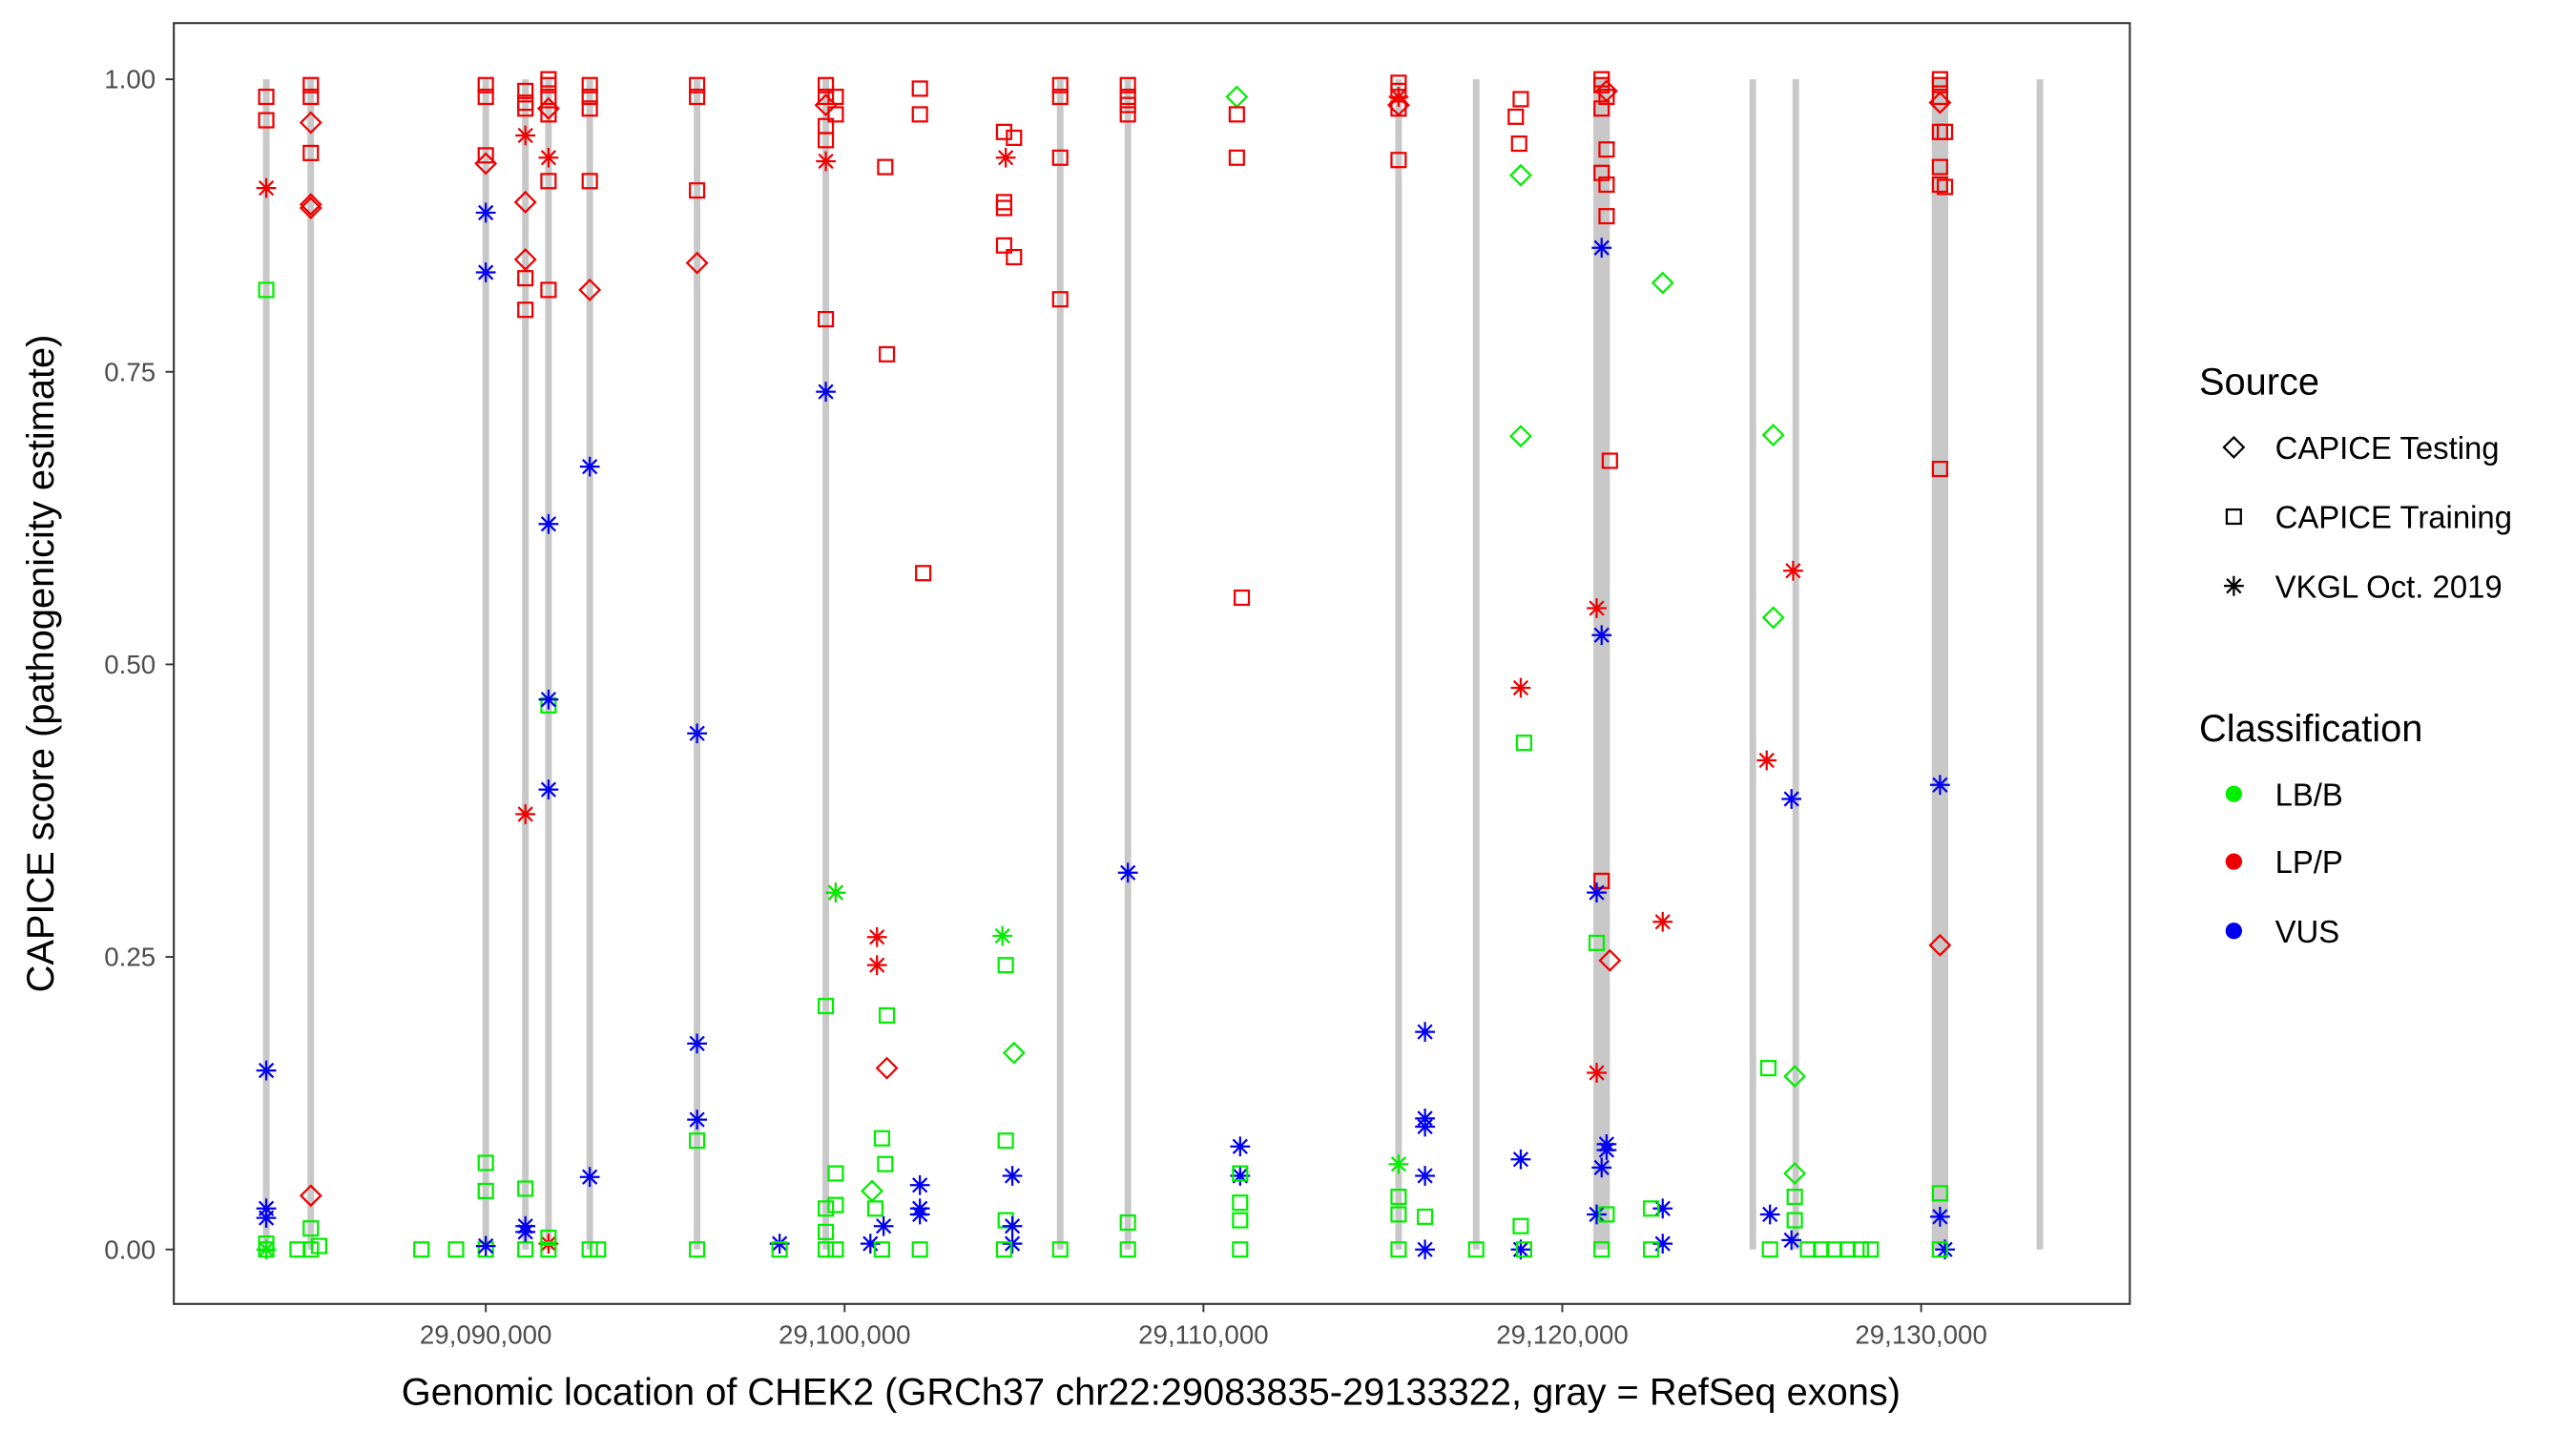  What do you see at coordinates (486, 1334) in the screenshot?
I see `x-tick-label: 29,090,000` at bounding box center [486, 1334].